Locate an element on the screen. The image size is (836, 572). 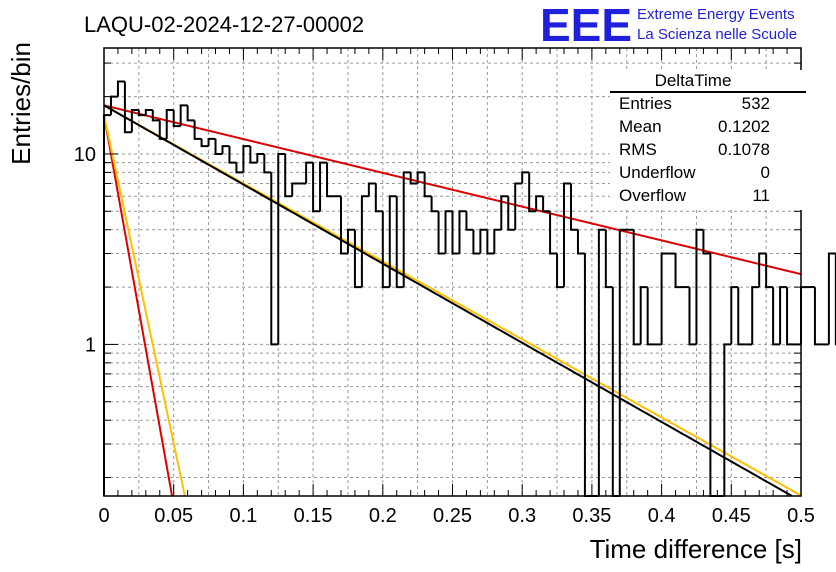
stats-label: RMS is located at coordinates (638, 149).